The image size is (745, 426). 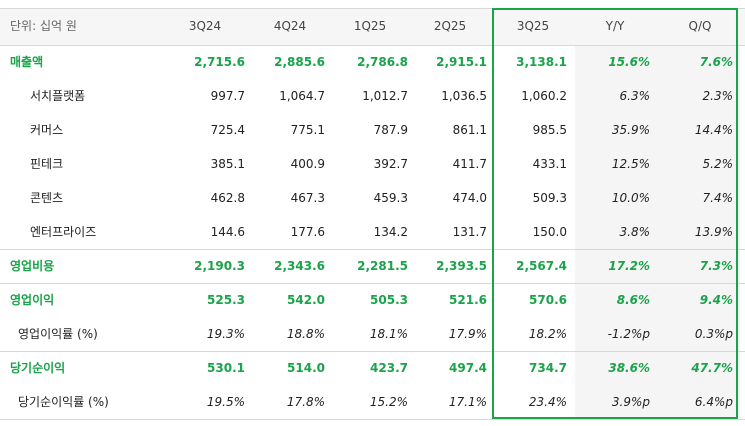 I want to click on column-header: 4Q24, so click(x=290, y=26).